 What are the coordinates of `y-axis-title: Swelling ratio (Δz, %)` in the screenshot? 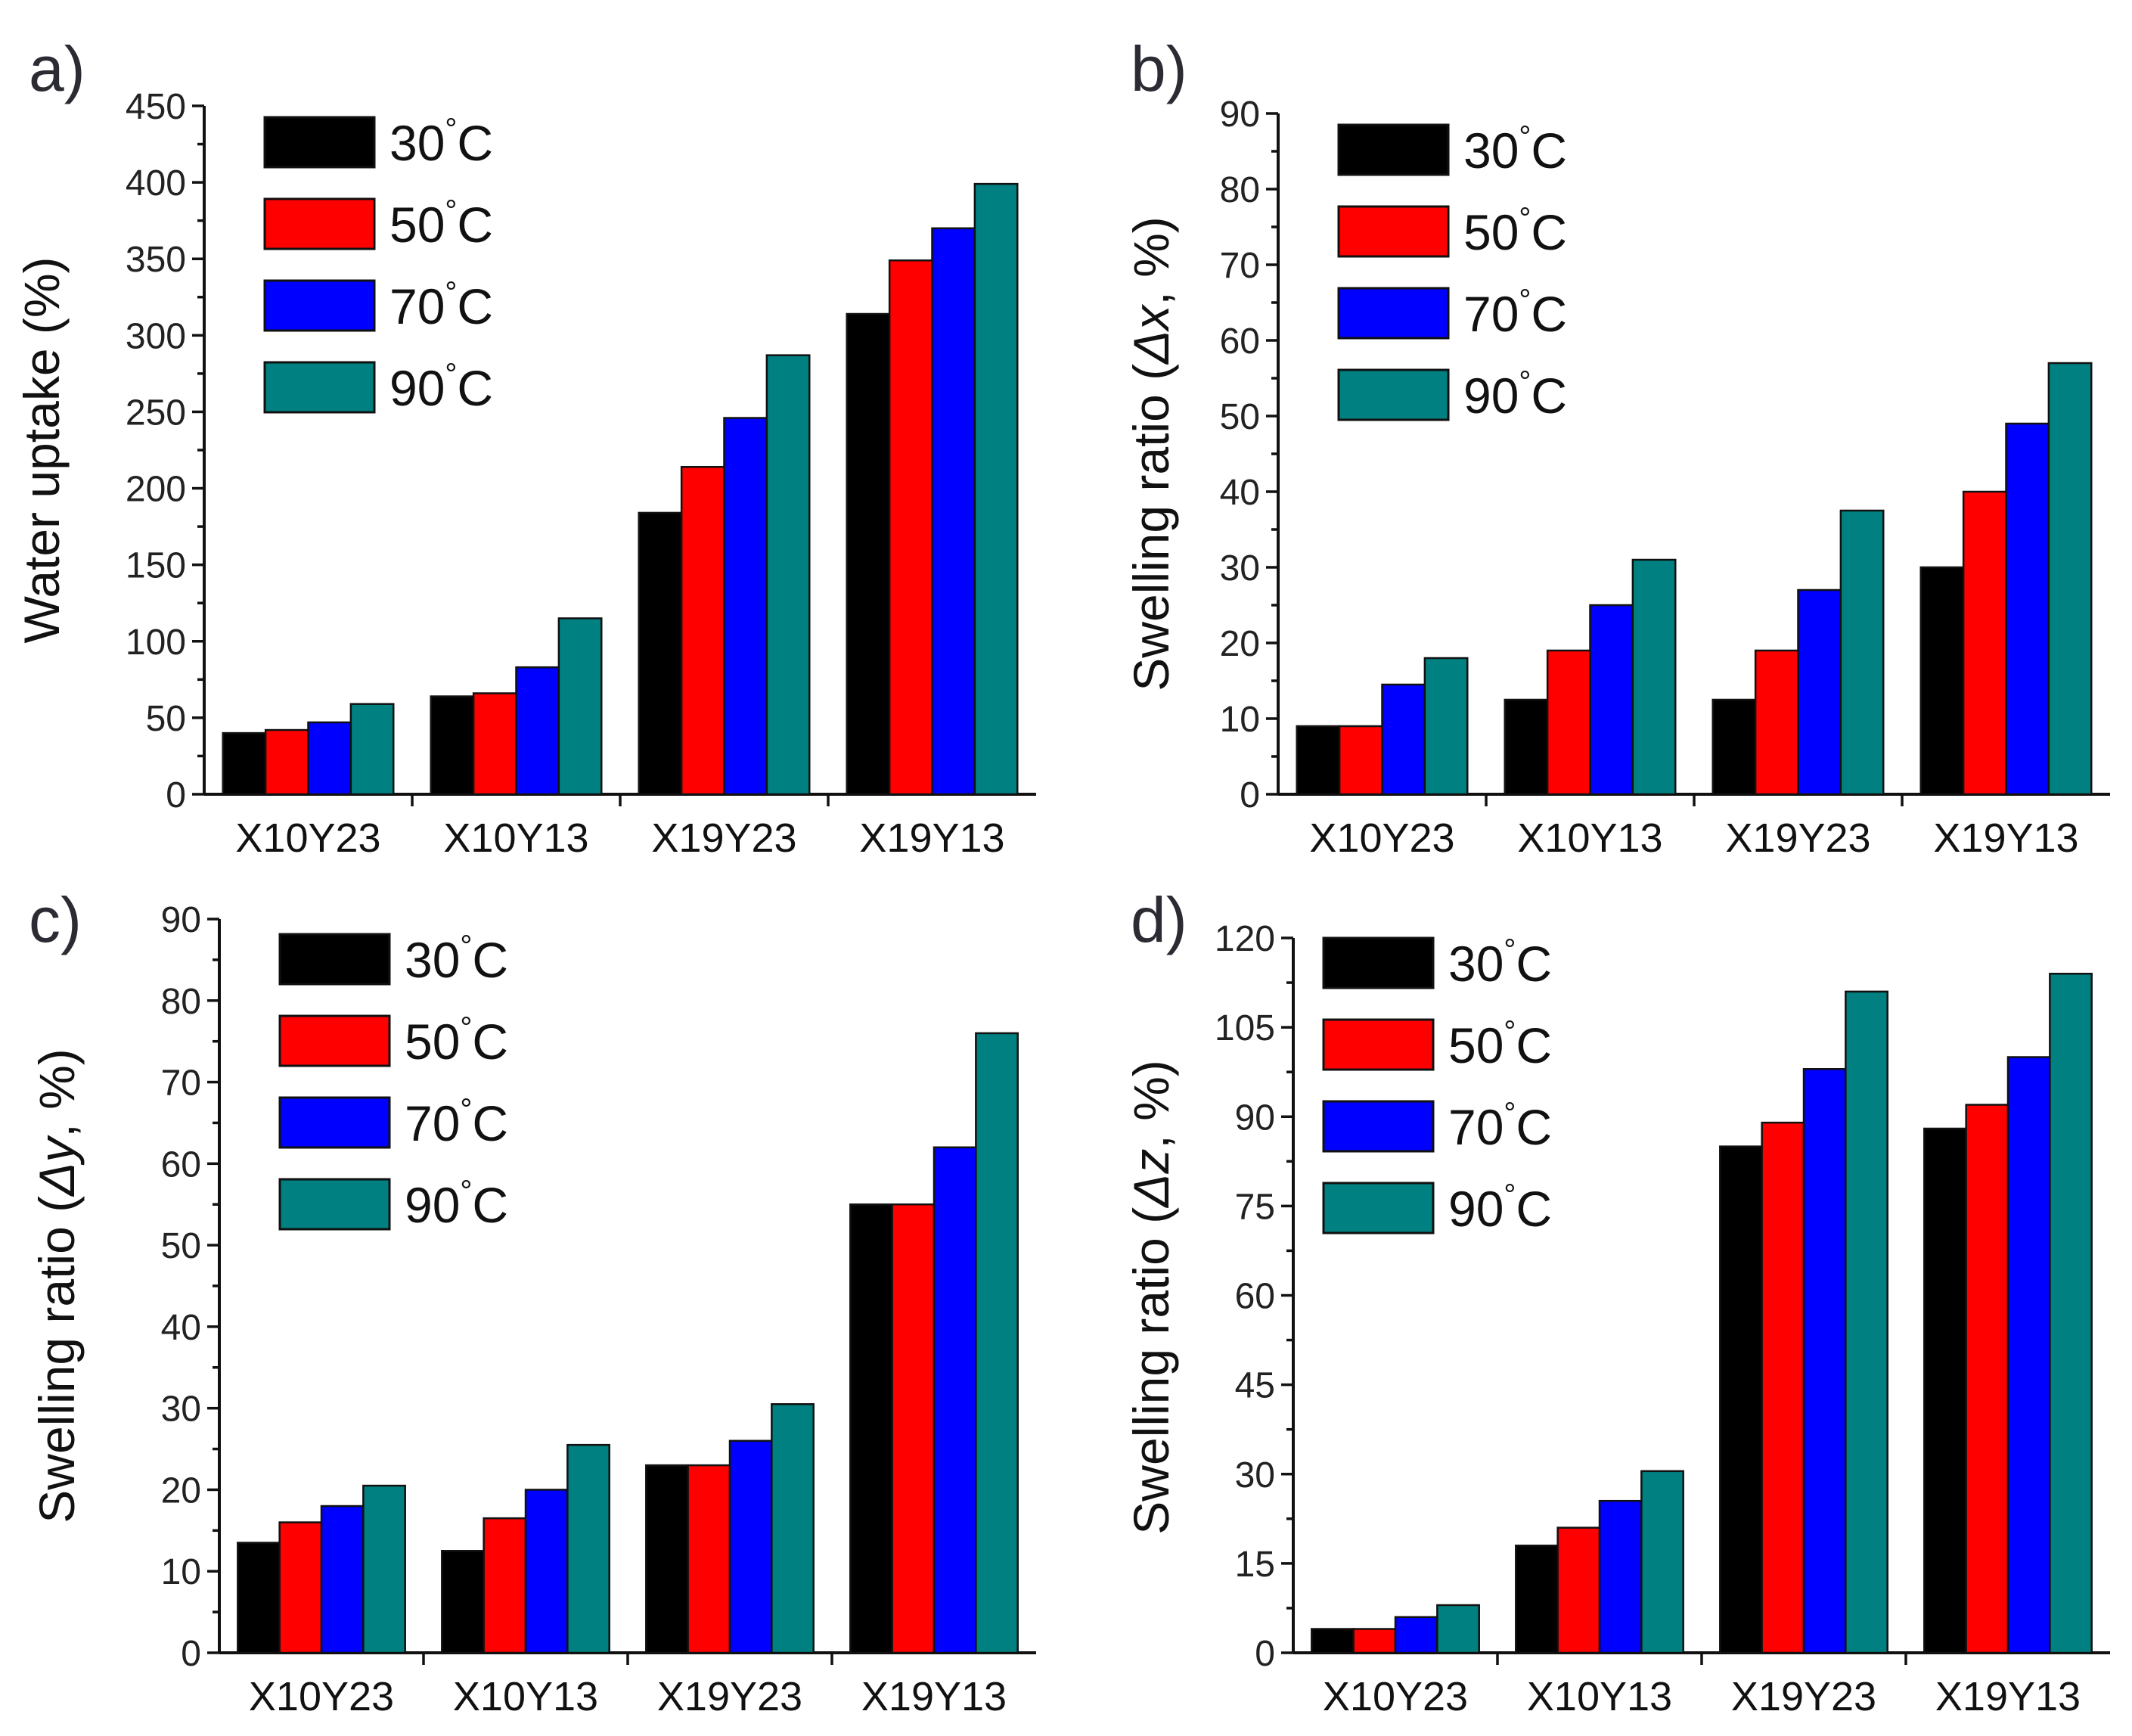 It's located at (1151, 1297).